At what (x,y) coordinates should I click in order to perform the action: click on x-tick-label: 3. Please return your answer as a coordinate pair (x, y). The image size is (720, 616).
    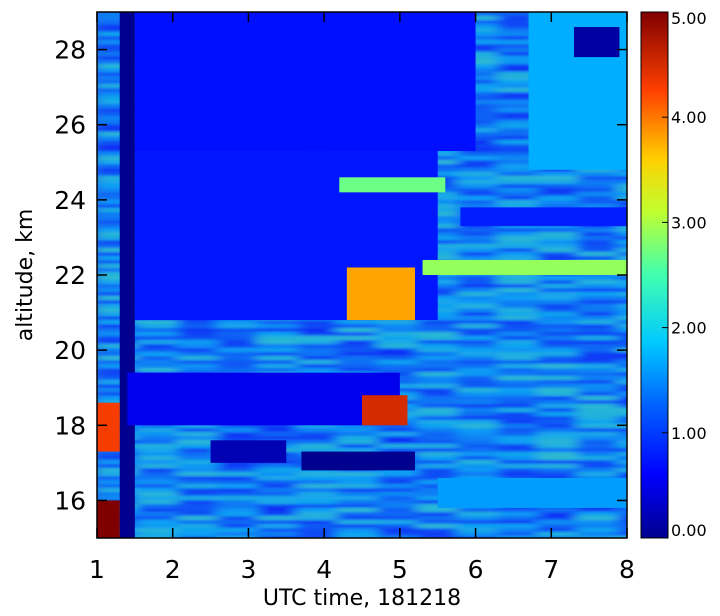
    Looking at the image, I should click on (248, 569).